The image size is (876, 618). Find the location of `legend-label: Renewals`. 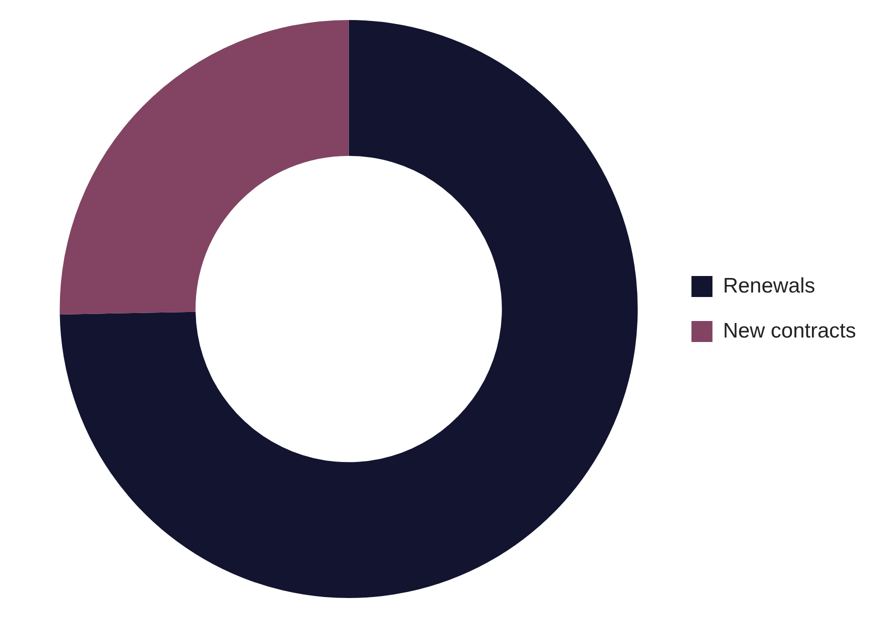

legend-label: Renewals is located at coordinates (769, 286).